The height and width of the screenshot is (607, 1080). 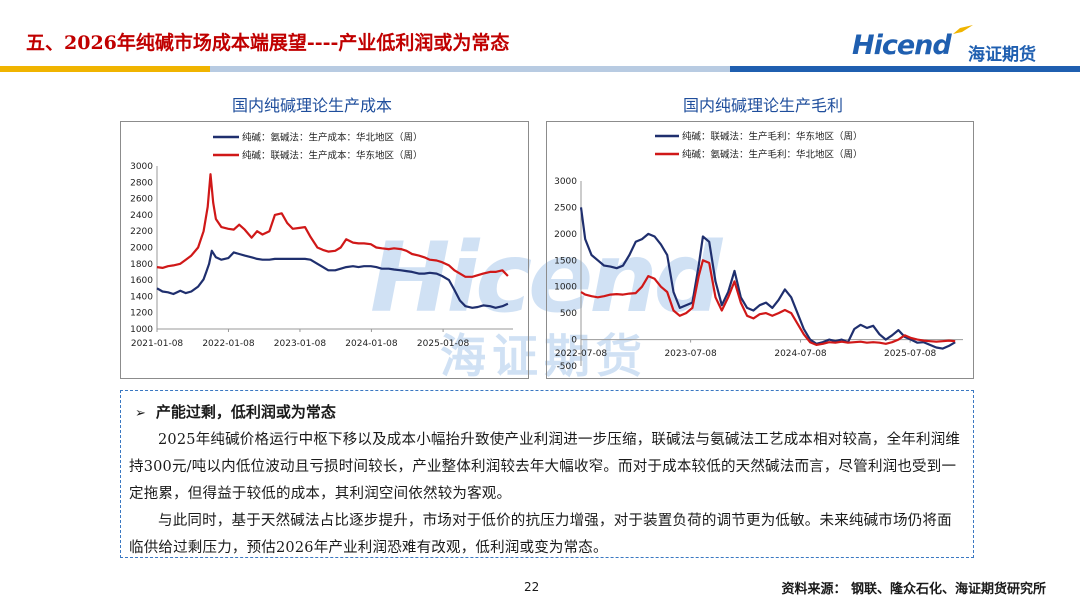 I want to click on x-tick-label: 2021-01-08, so click(x=157, y=344).